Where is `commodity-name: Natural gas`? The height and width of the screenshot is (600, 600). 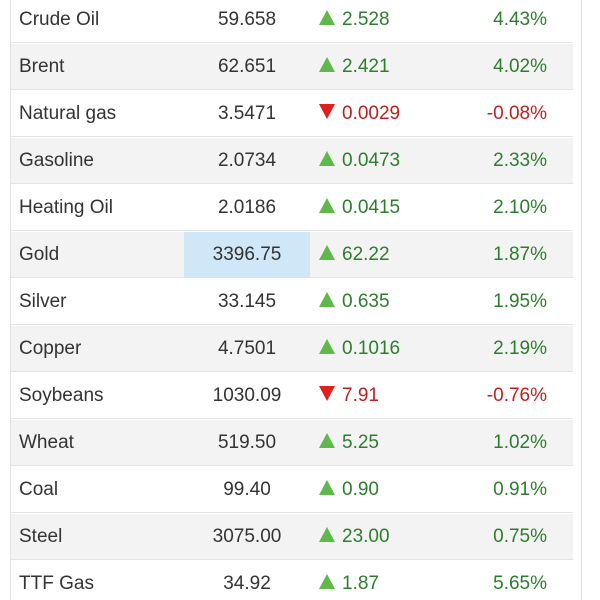 commodity-name: Natural gas is located at coordinates (68, 113).